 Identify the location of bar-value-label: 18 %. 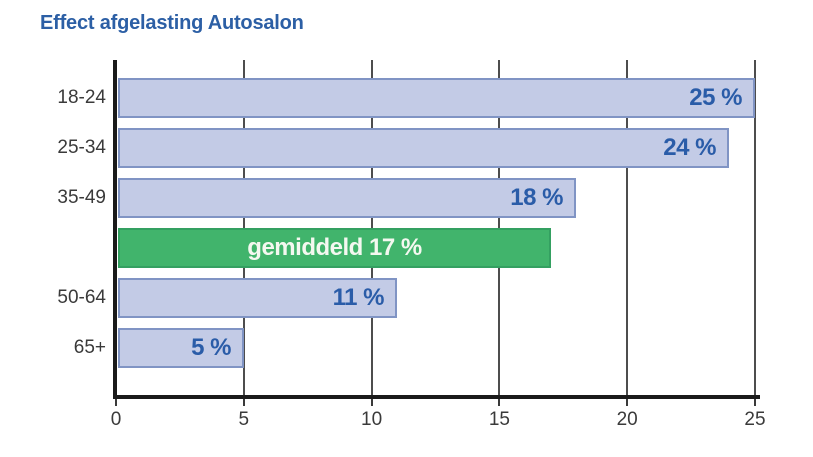
(536, 197).